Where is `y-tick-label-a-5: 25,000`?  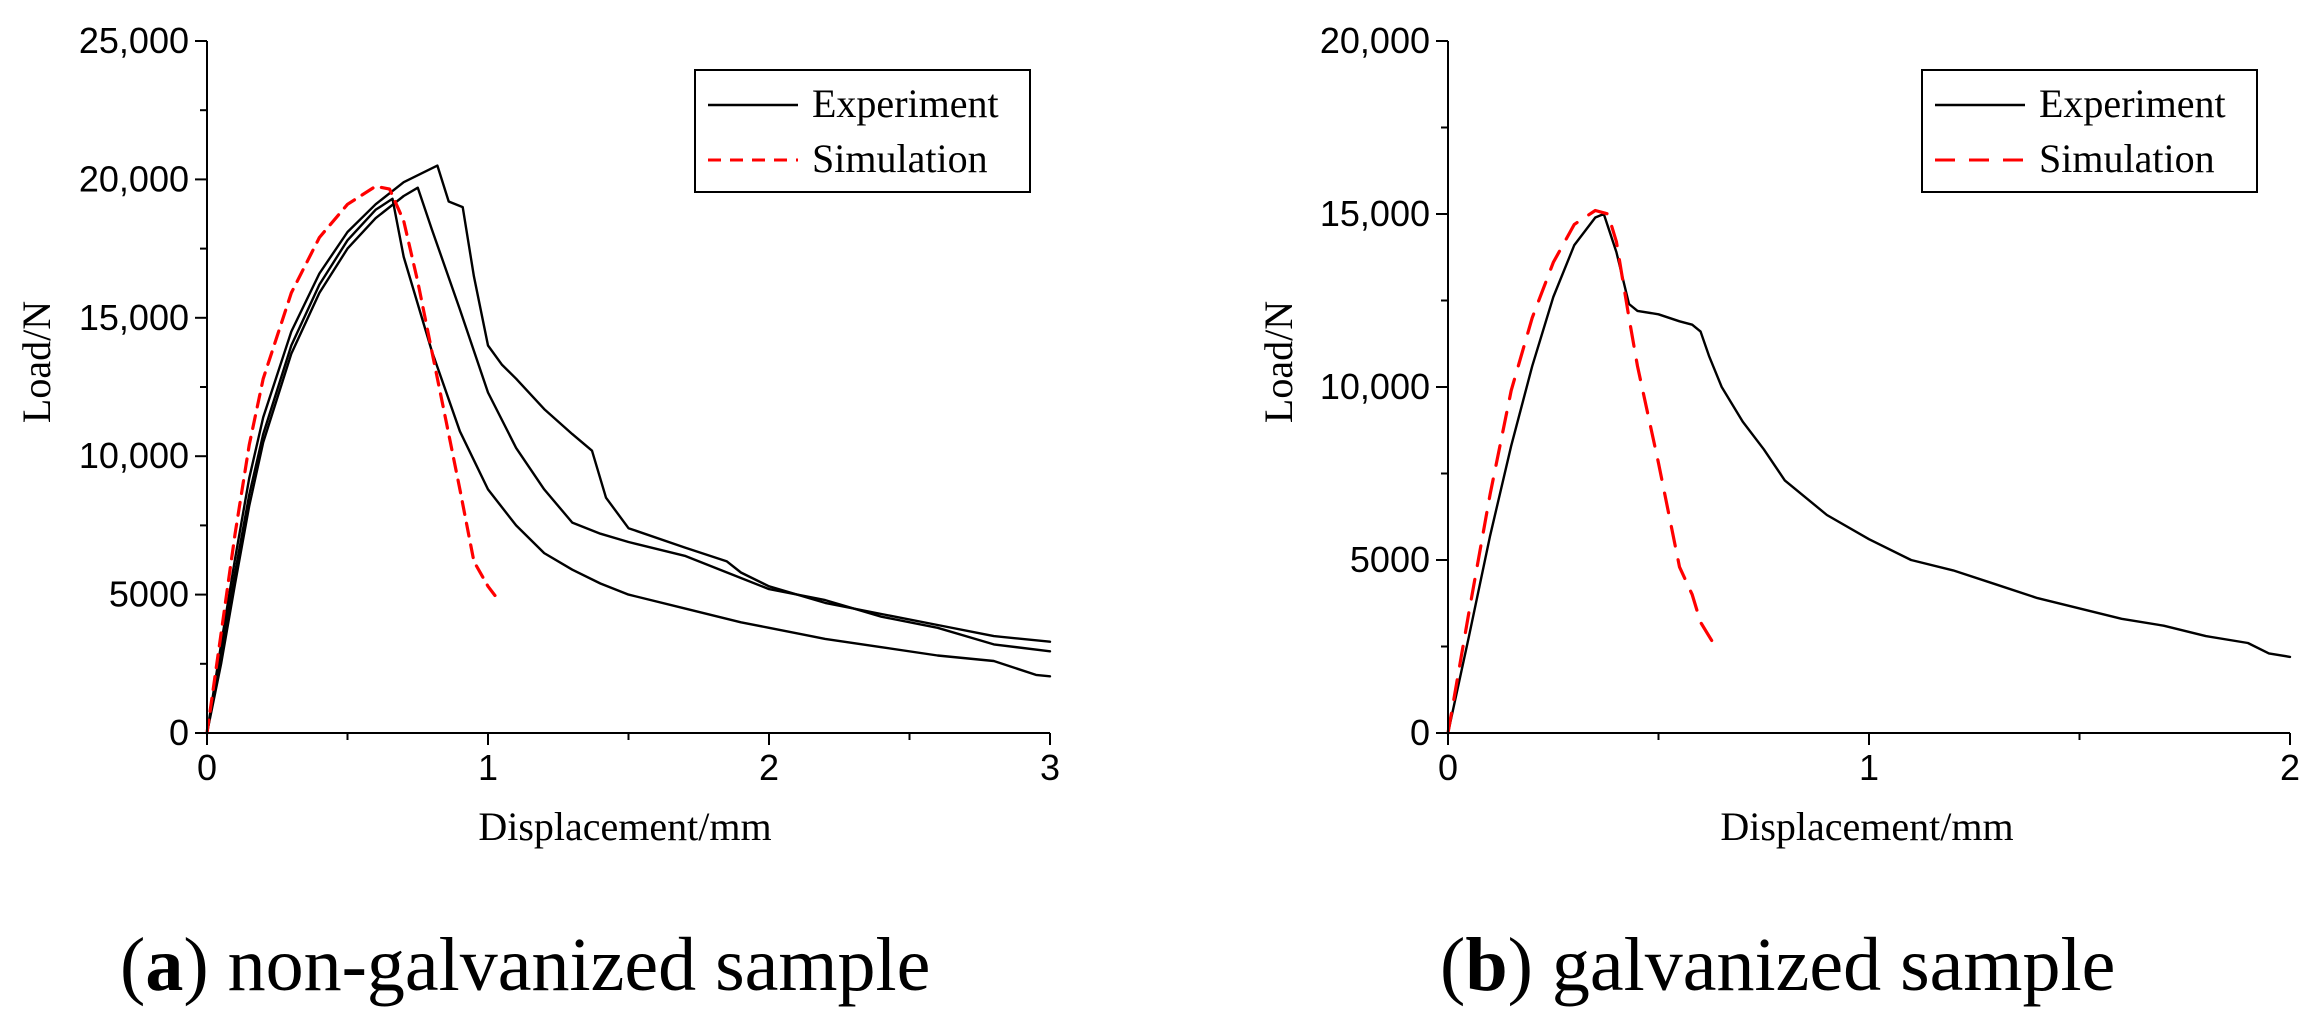
y-tick-label-a-5: 25,000 is located at coordinates (134, 40).